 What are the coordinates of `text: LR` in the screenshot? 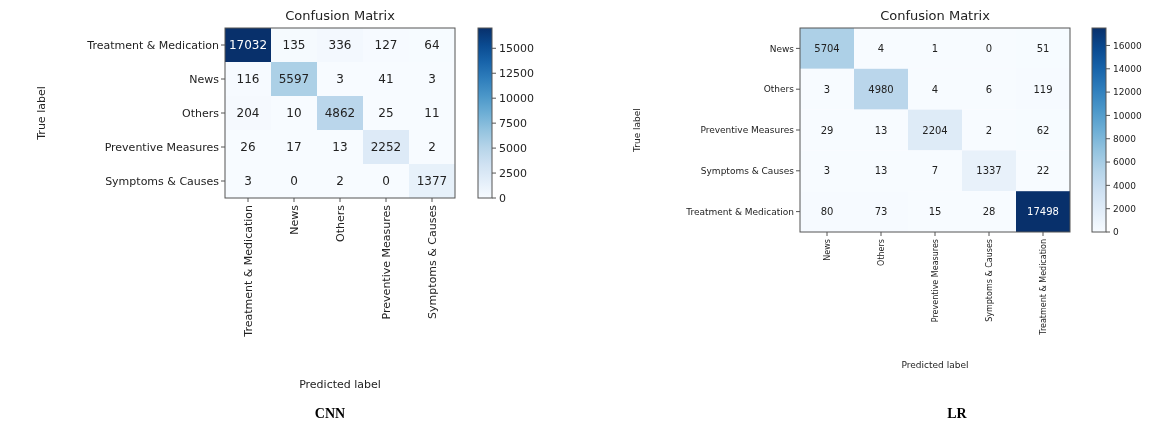 It's located at (957, 413).